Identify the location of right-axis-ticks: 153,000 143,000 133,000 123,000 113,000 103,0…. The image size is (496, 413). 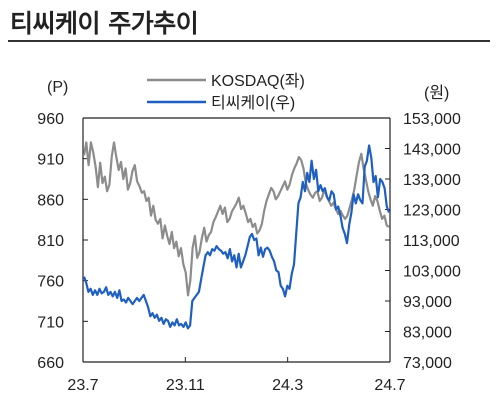
(423, 241).